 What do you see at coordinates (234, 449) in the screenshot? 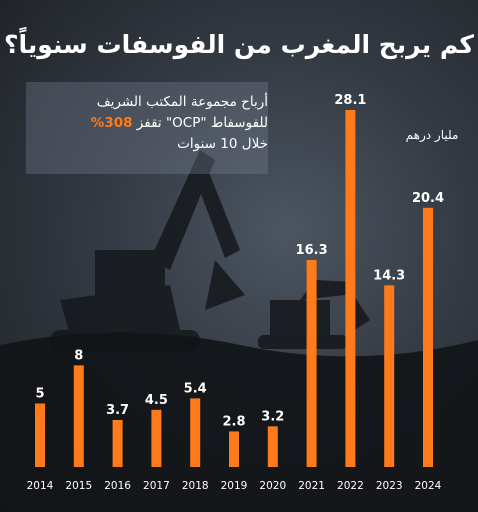
I see `bar-2019` at bounding box center [234, 449].